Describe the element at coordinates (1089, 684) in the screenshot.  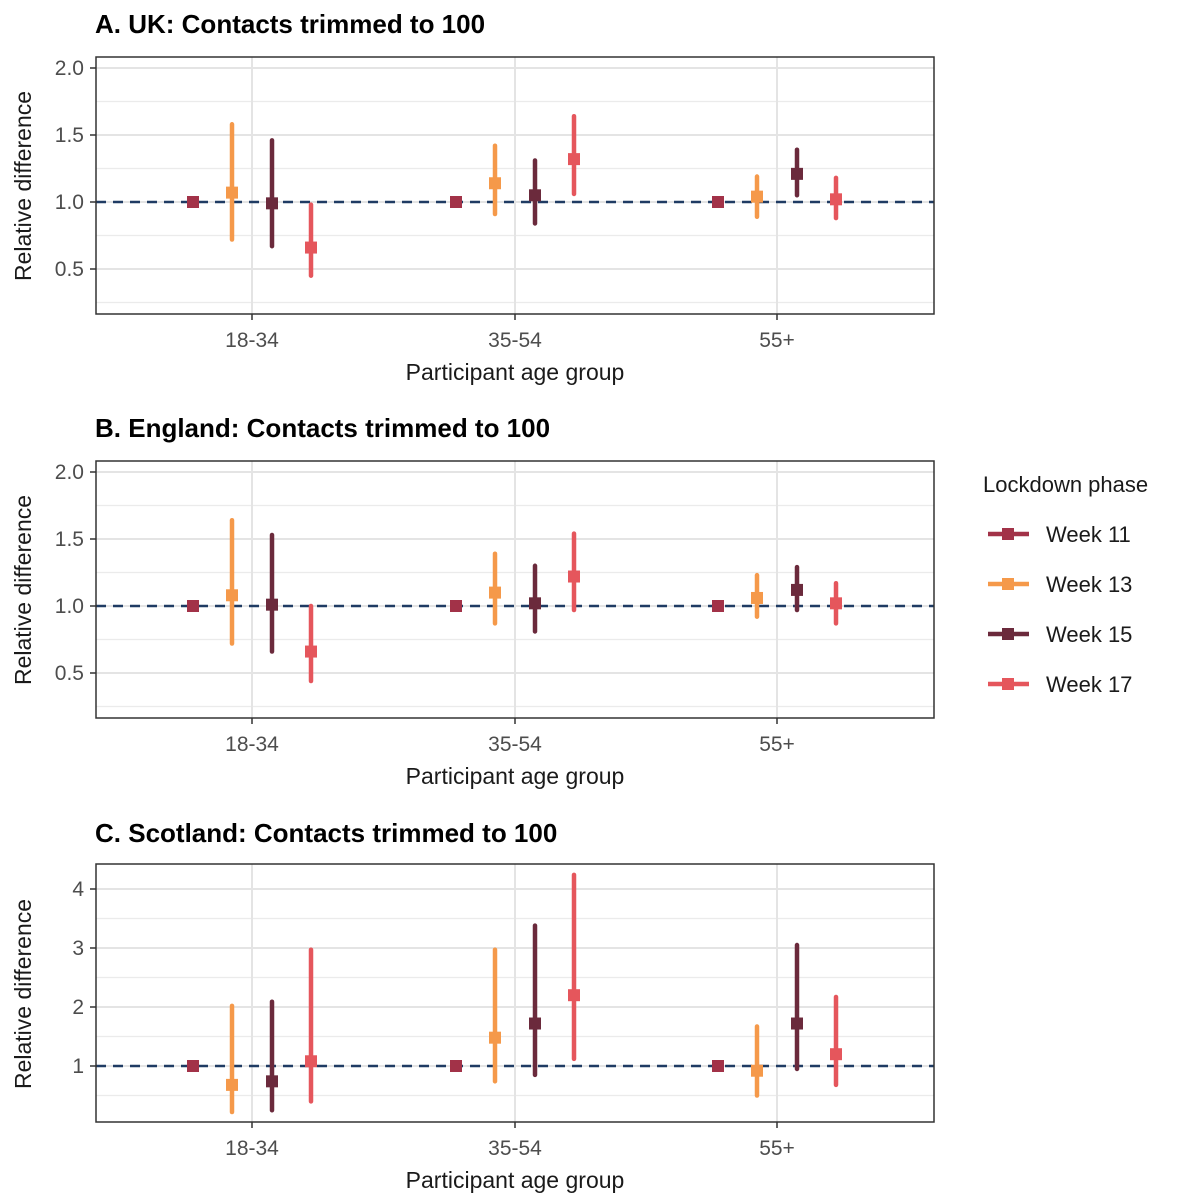
I see `legend-label: Week 17` at that location.